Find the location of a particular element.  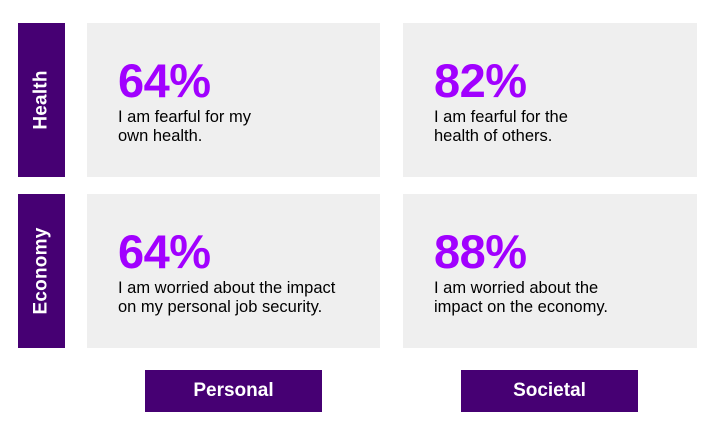

row-label-health-text: Health is located at coordinates (41, 100).